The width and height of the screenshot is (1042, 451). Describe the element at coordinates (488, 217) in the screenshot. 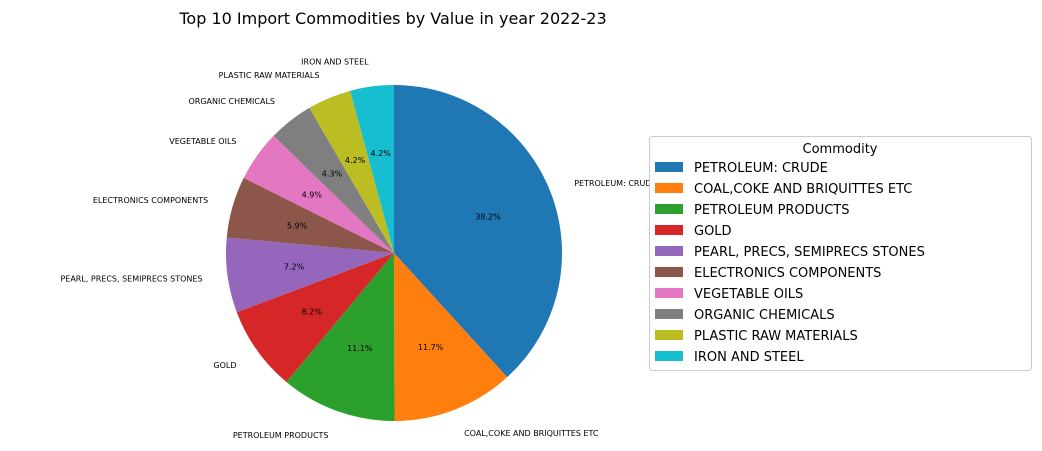

I see `slice-percent-label: 38.2%` at that location.